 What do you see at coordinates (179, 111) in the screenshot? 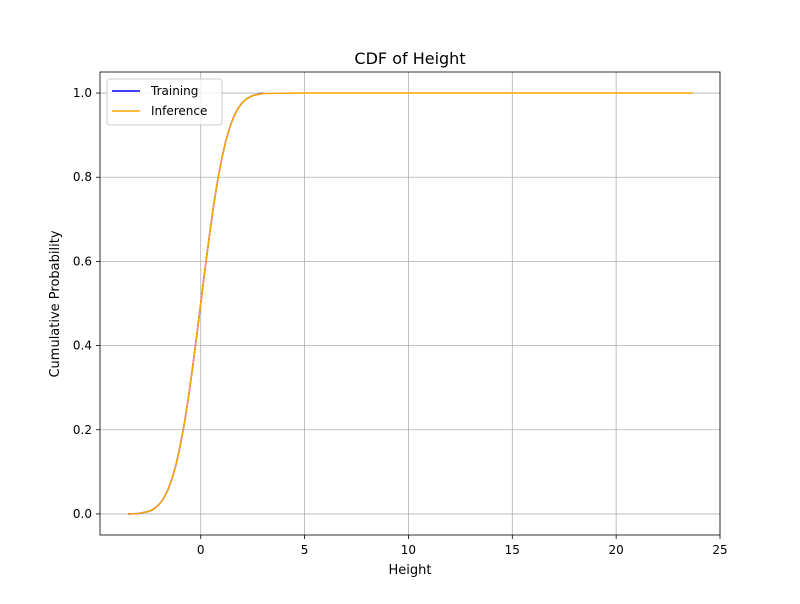
I see `legend-label-inference: Inference` at bounding box center [179, 111].